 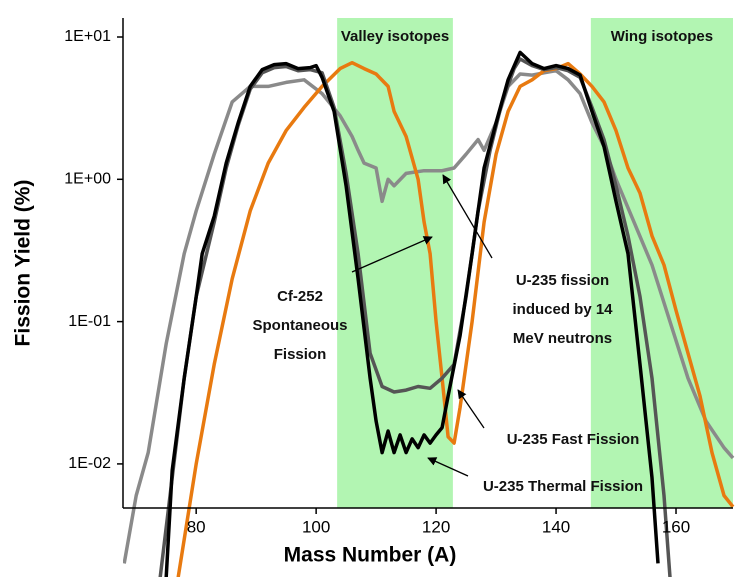 I want to click on x-tick-label: 160, so click(x=676, y=526).